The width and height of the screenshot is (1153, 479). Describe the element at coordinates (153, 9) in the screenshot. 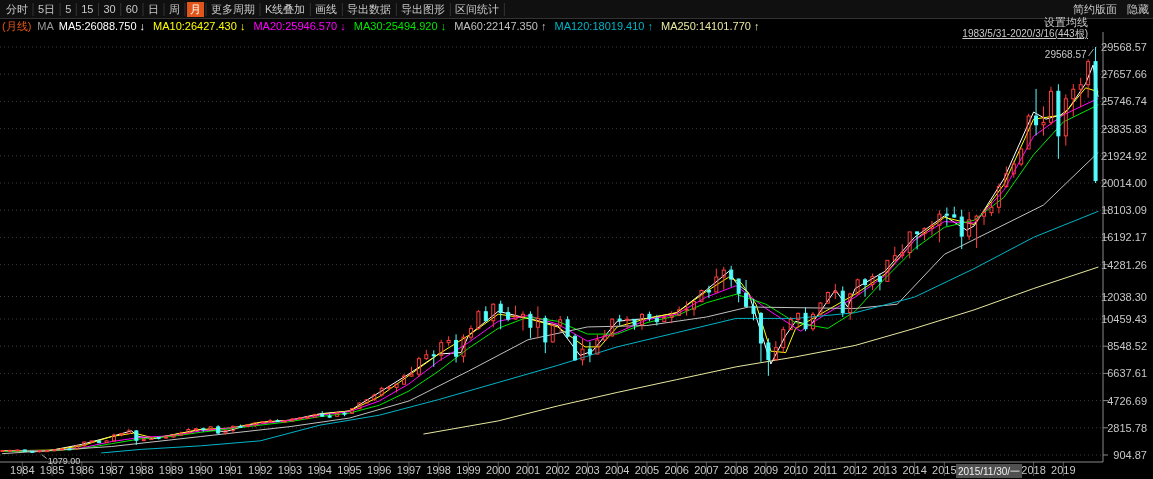

I see `text: 日` at that location.